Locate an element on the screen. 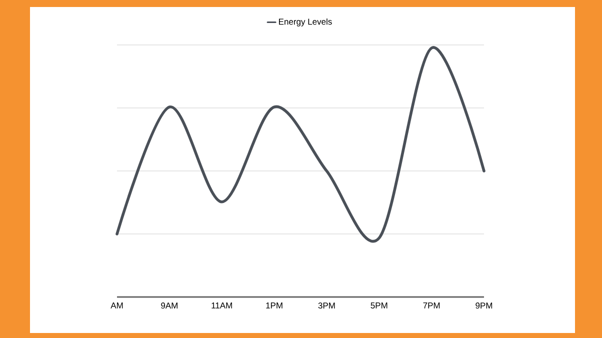 The image size is (602, 338). legend-label: Energy Levels is located at coordinates (305, 22).